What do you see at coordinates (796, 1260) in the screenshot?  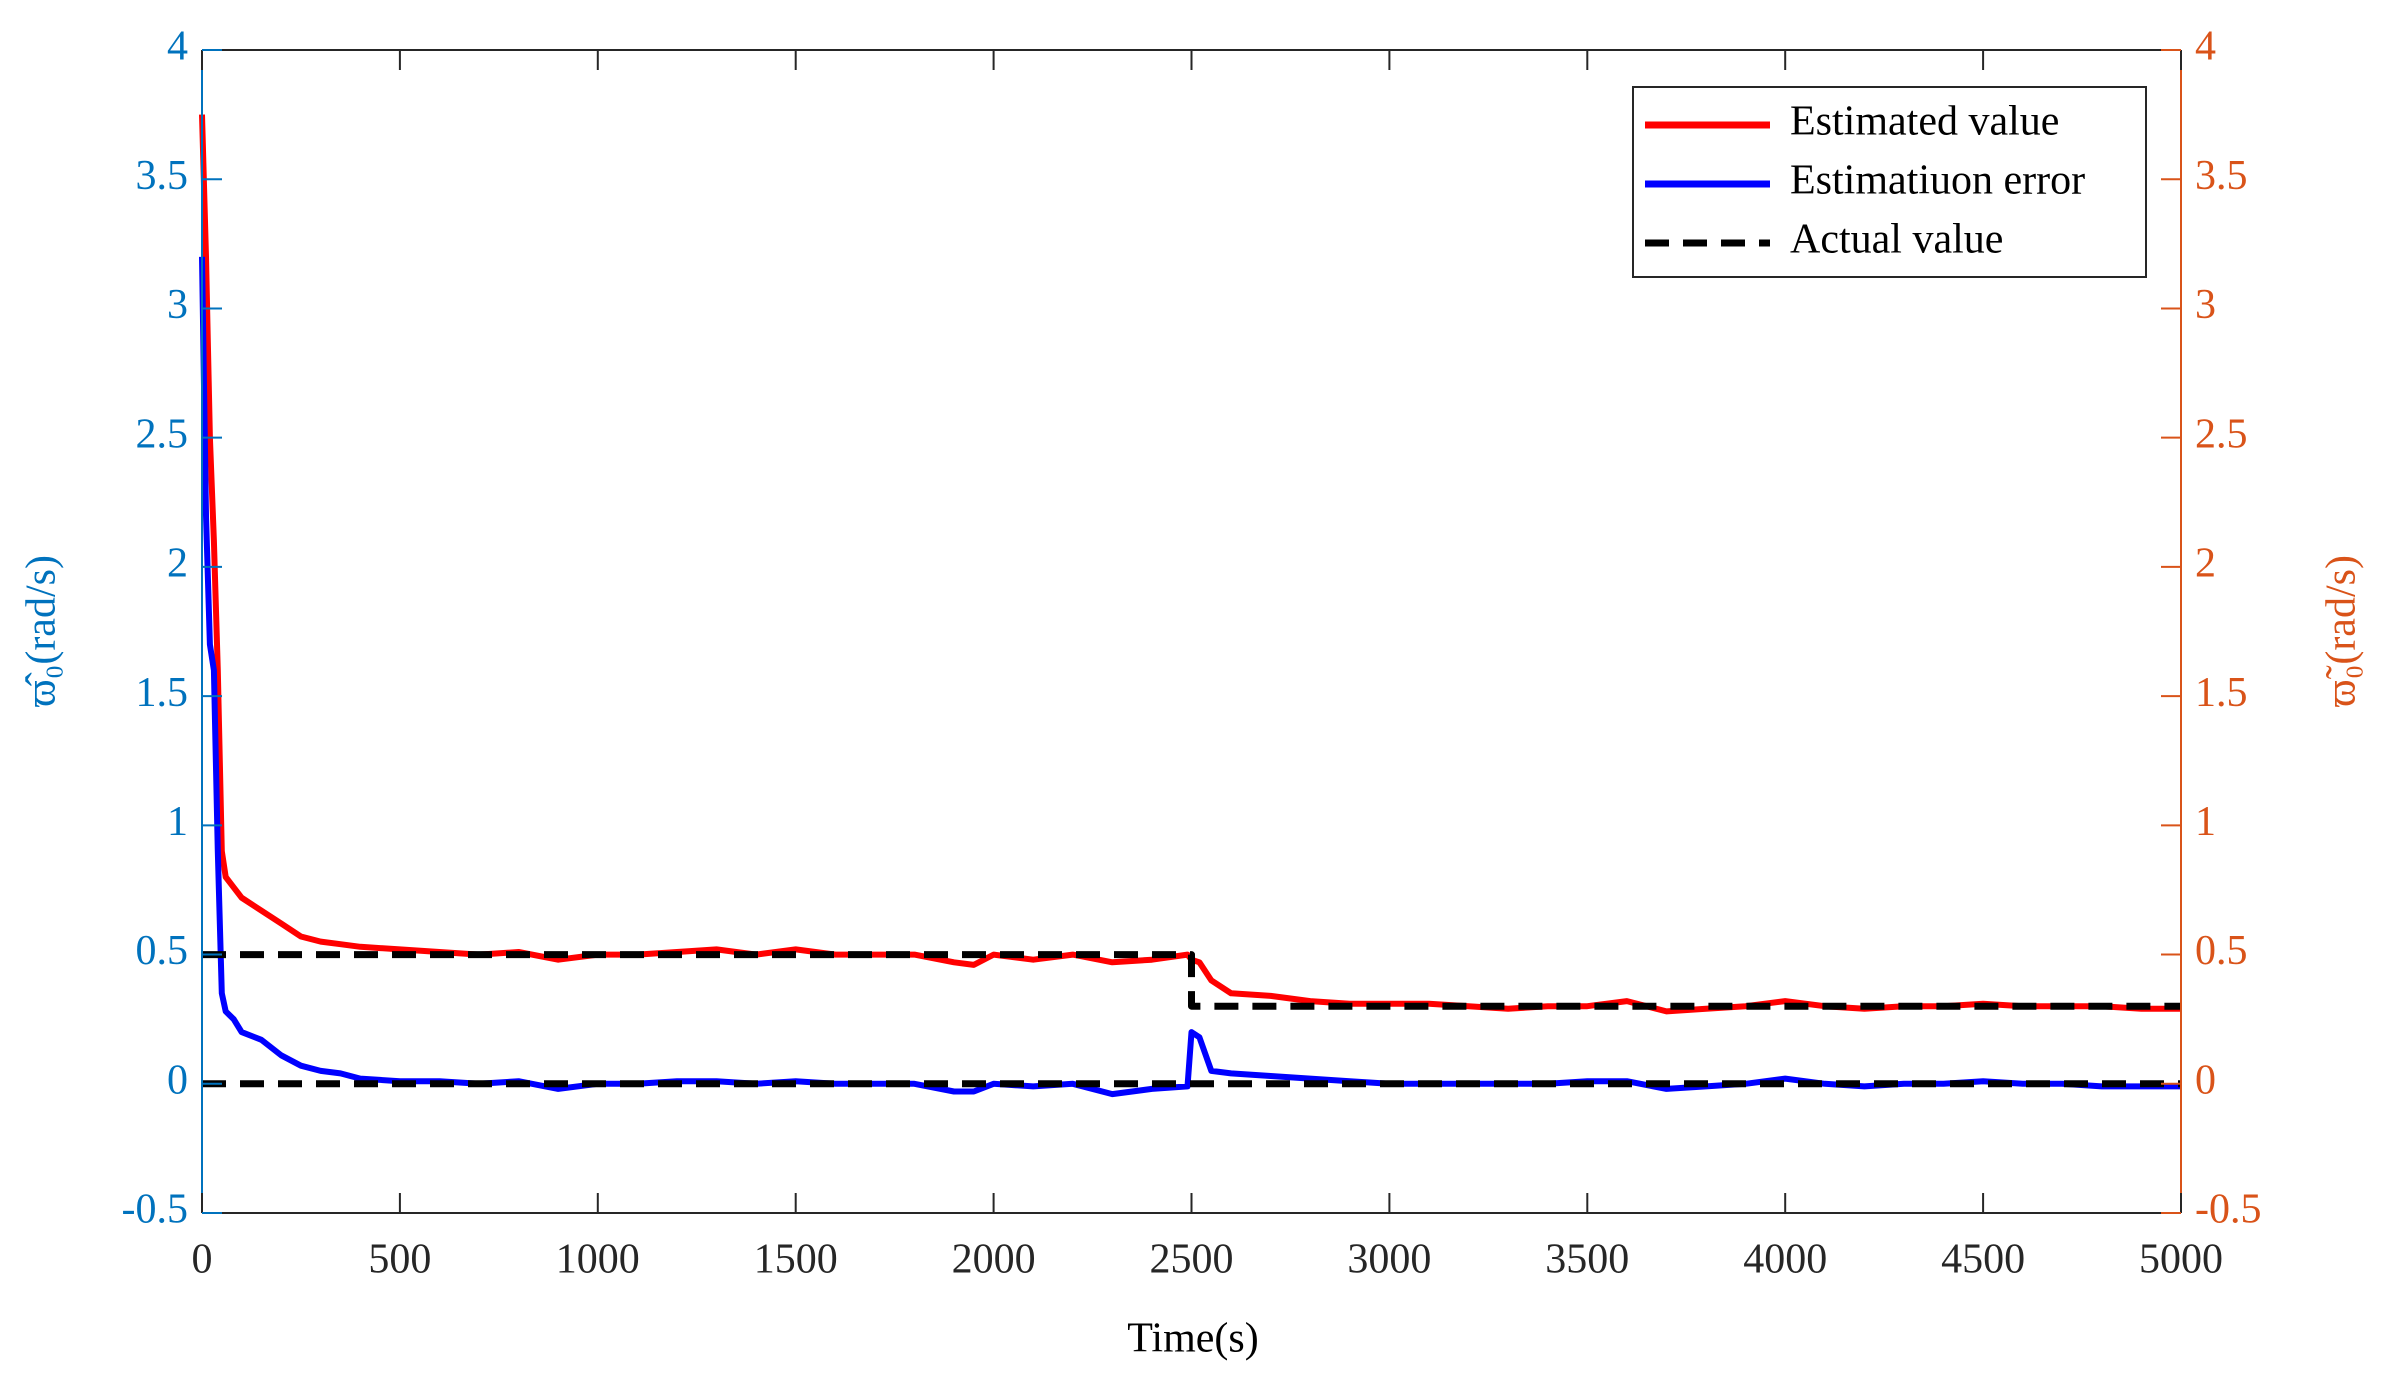 I see `x-tick-label: 1500` at bounding box center [796, 1260].